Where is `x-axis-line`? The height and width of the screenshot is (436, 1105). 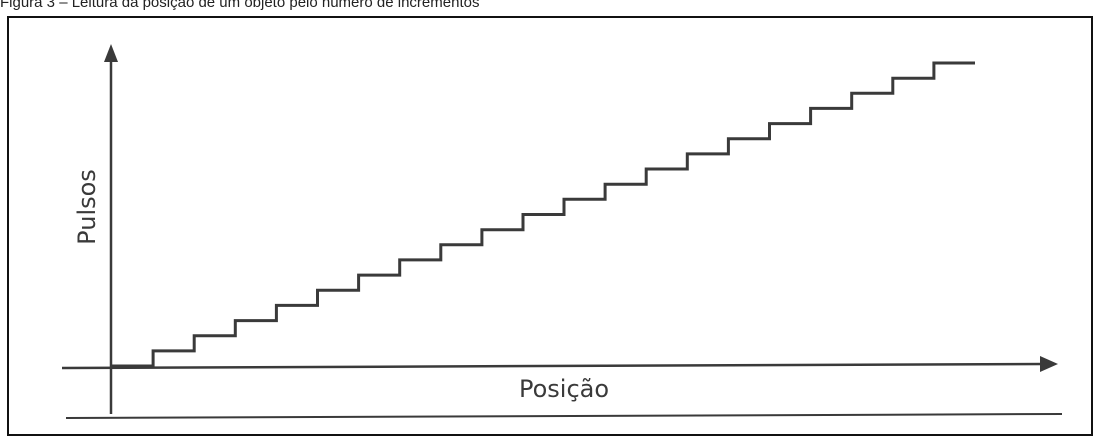 x-axis-line is located at coordinates (554, 366).